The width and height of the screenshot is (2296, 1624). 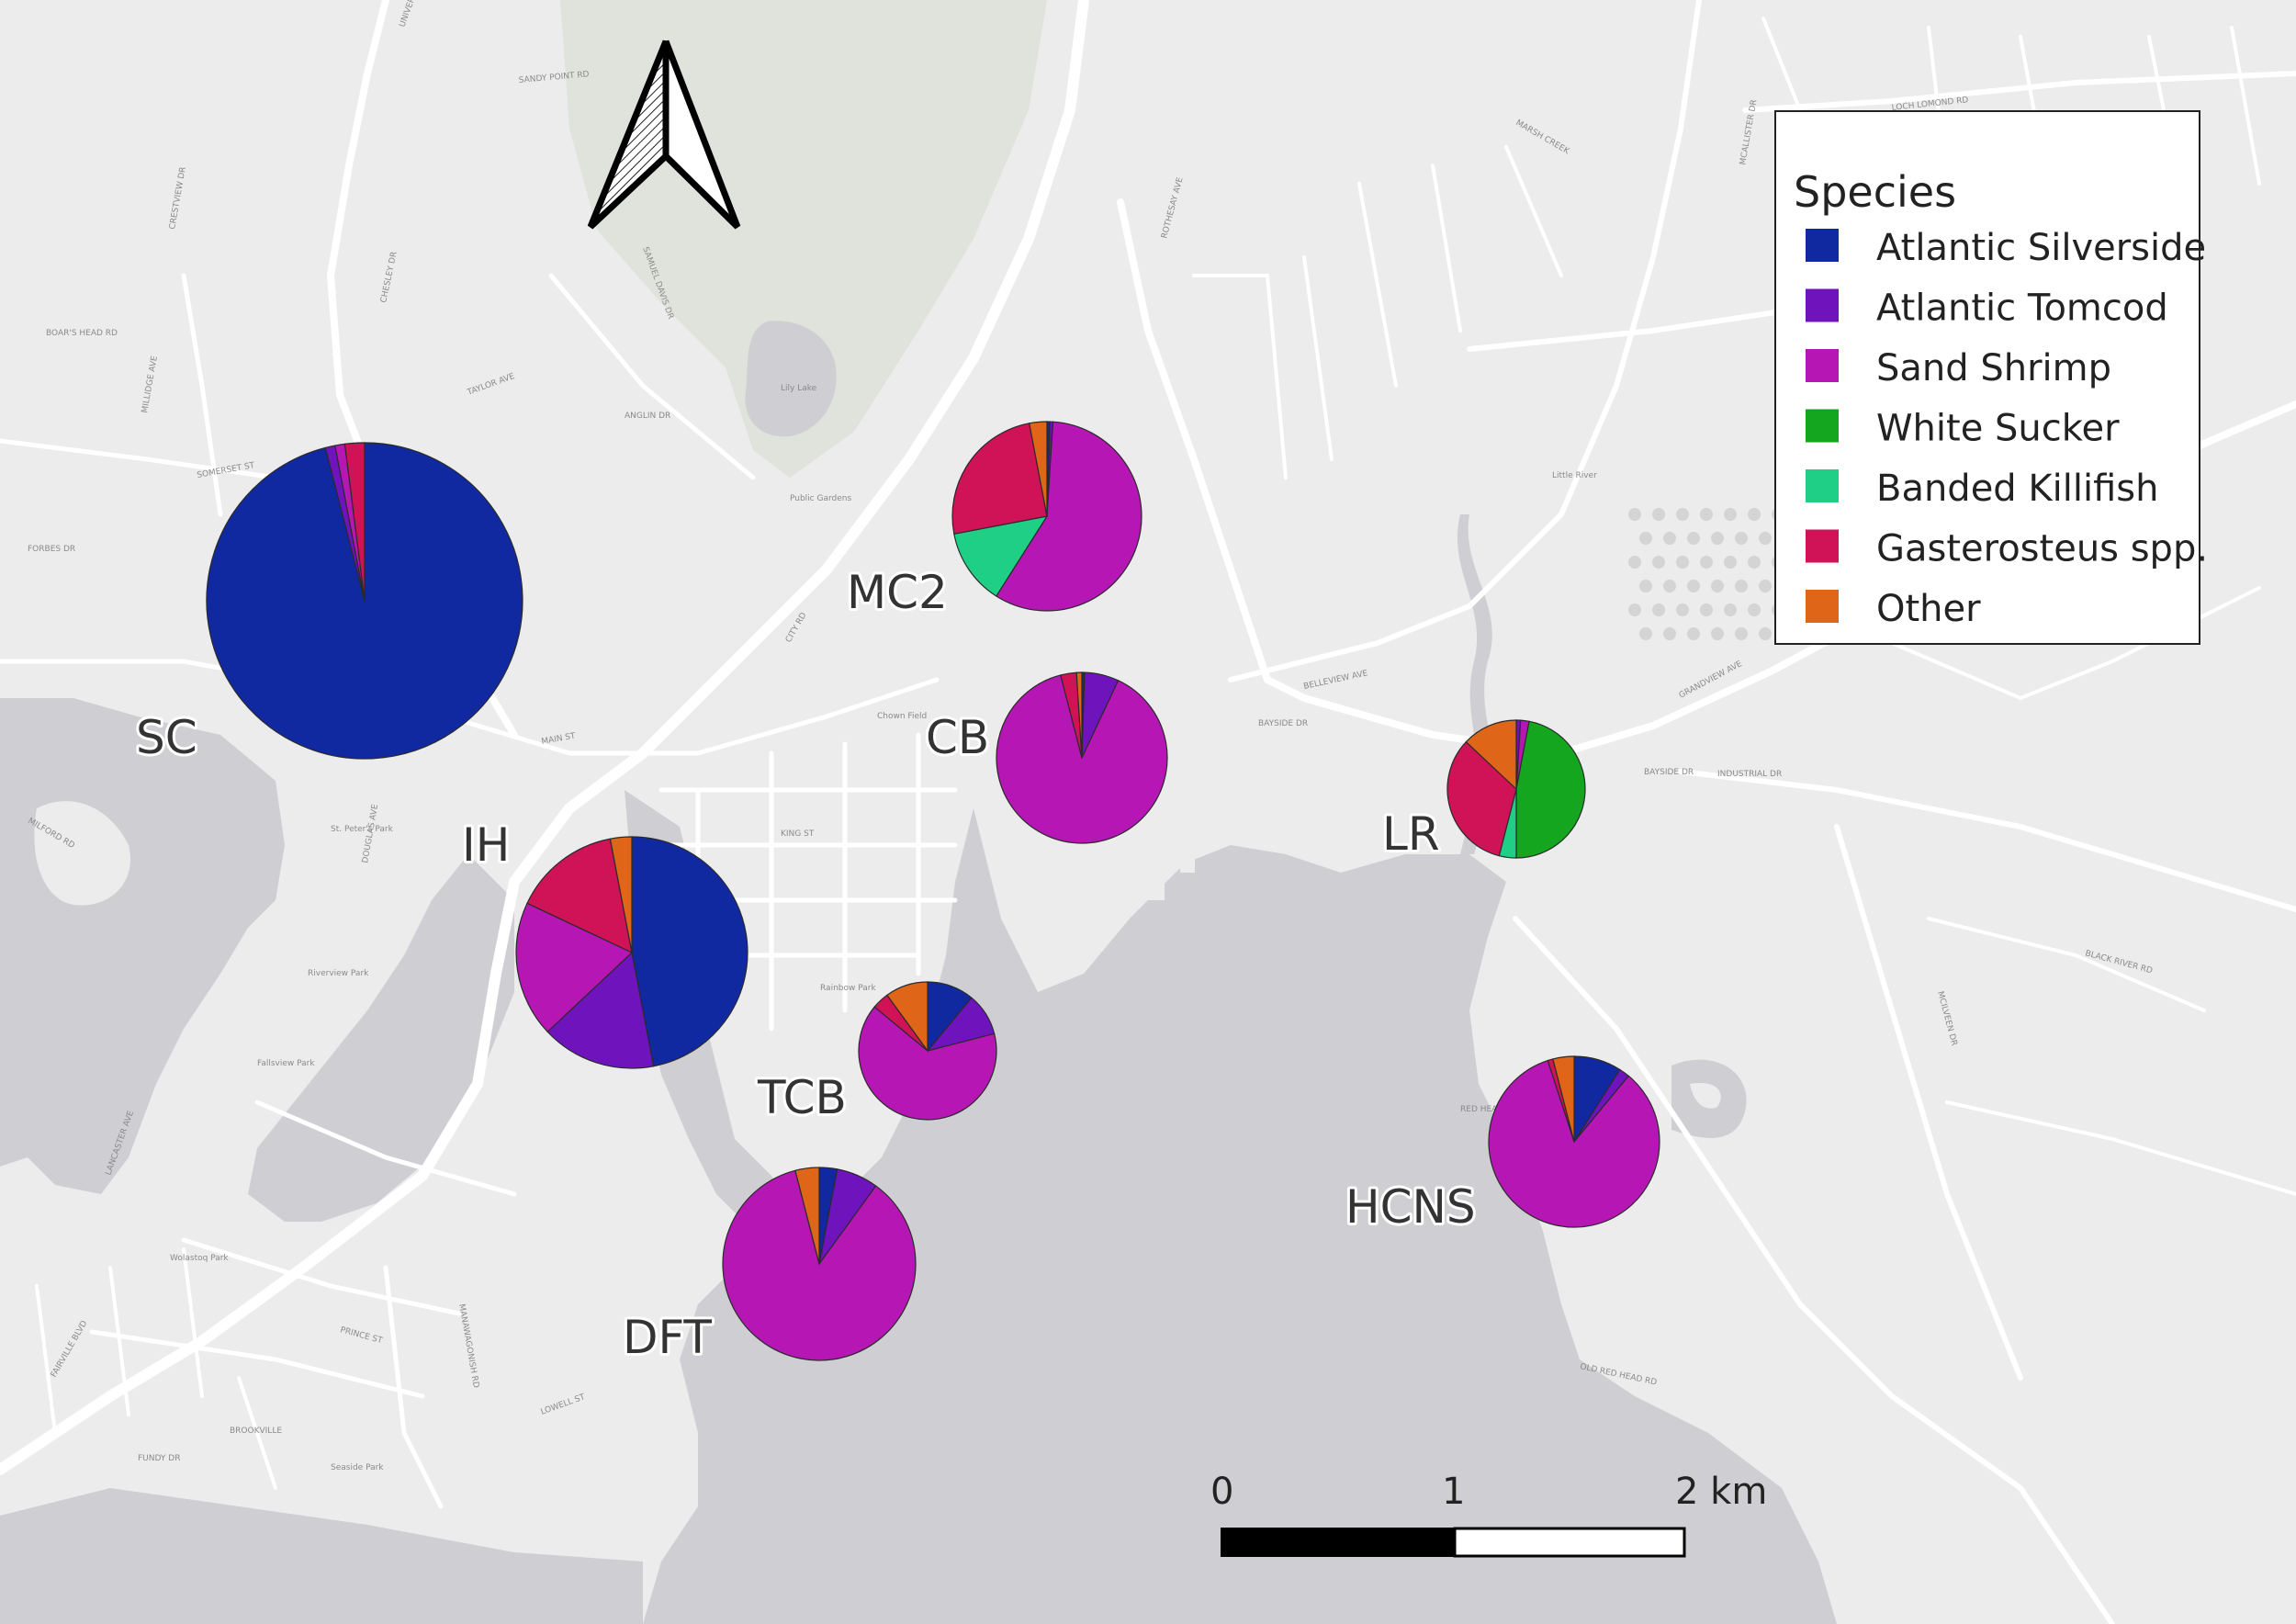 What do you see at coordinates (1823, 365) in the screenshot?
I see `legend-swatch-sand-shrimp` at bounding box center [1823, 365].